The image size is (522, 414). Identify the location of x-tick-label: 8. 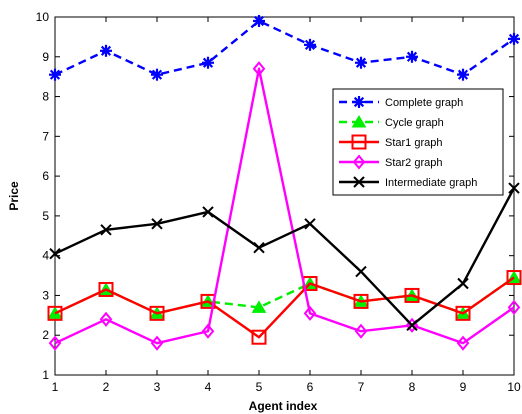
(412, 387).